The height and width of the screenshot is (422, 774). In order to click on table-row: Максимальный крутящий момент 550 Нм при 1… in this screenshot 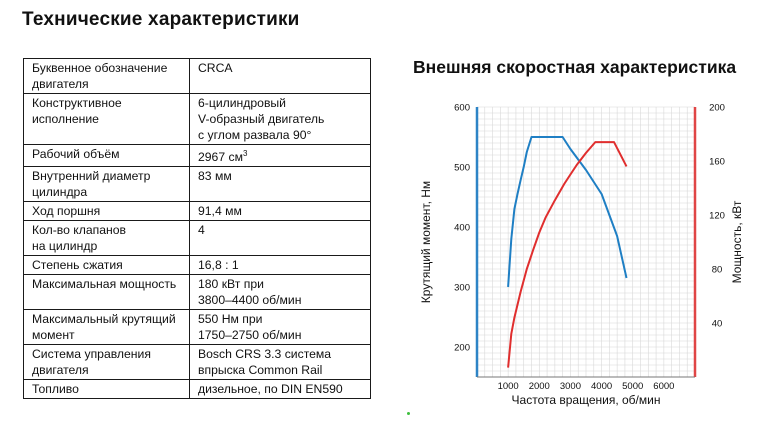, I will do `click(197, 327)`.